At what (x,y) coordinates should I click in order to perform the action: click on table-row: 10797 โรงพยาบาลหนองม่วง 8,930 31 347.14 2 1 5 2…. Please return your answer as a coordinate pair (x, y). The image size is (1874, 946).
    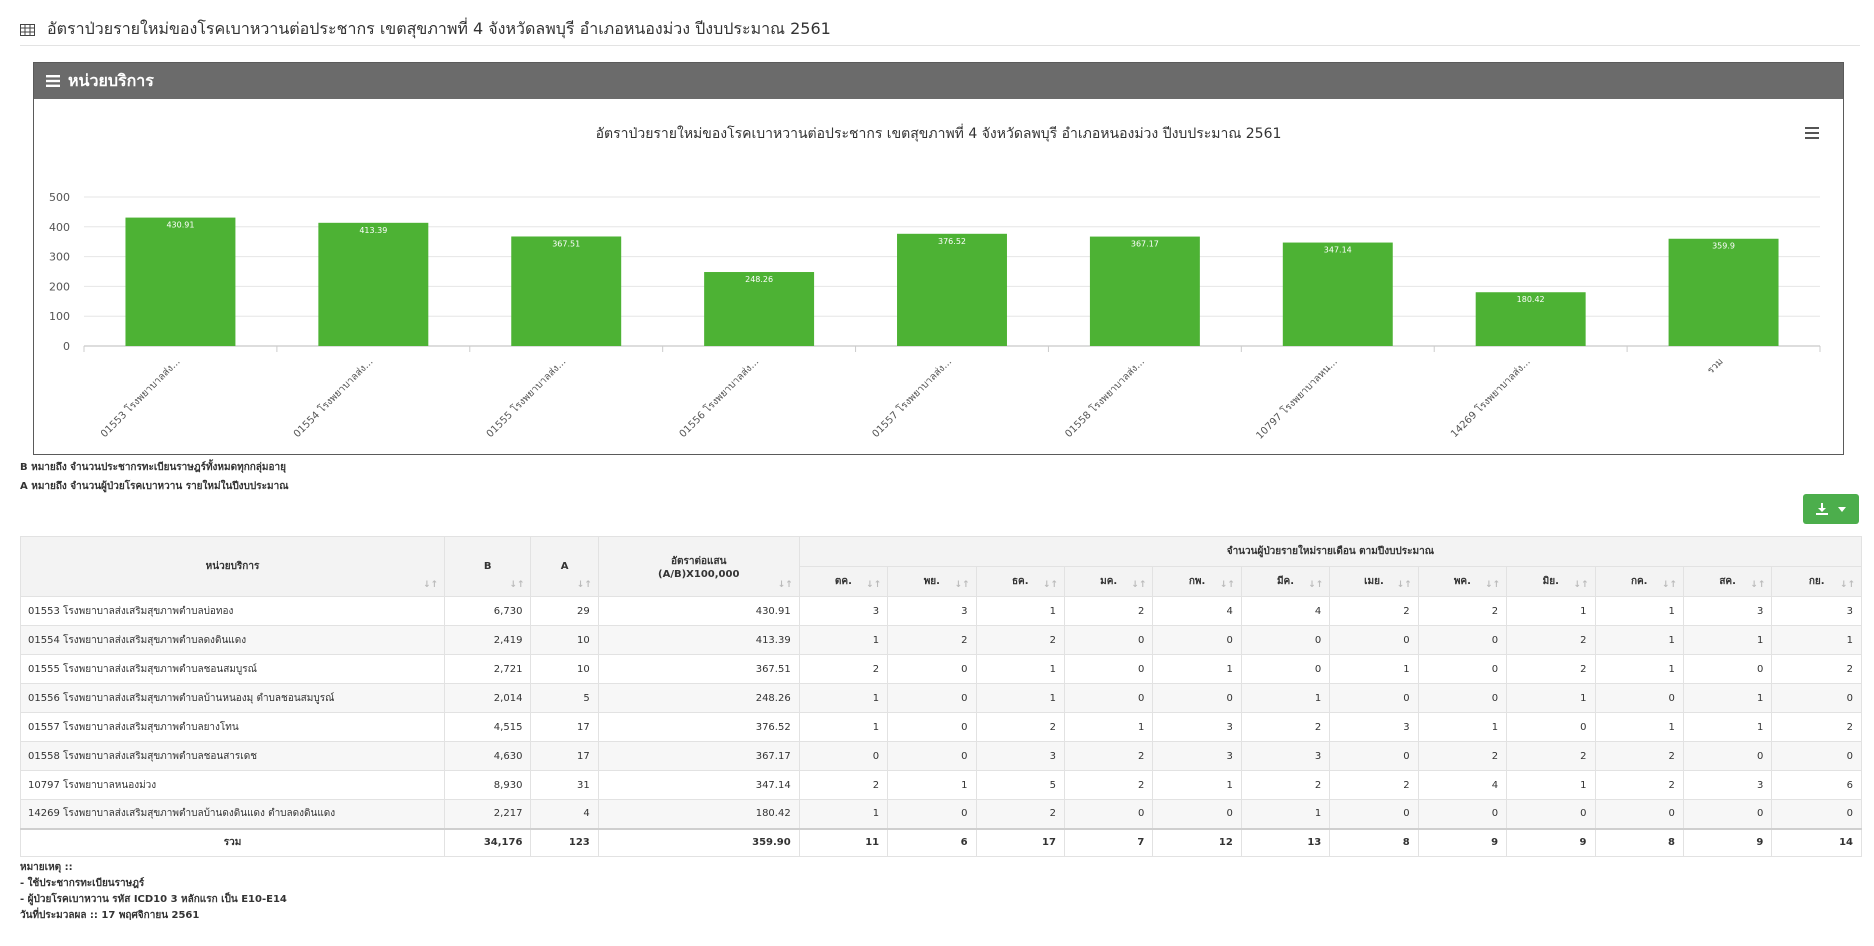
    Looking at the image, I should click on (940, 785).